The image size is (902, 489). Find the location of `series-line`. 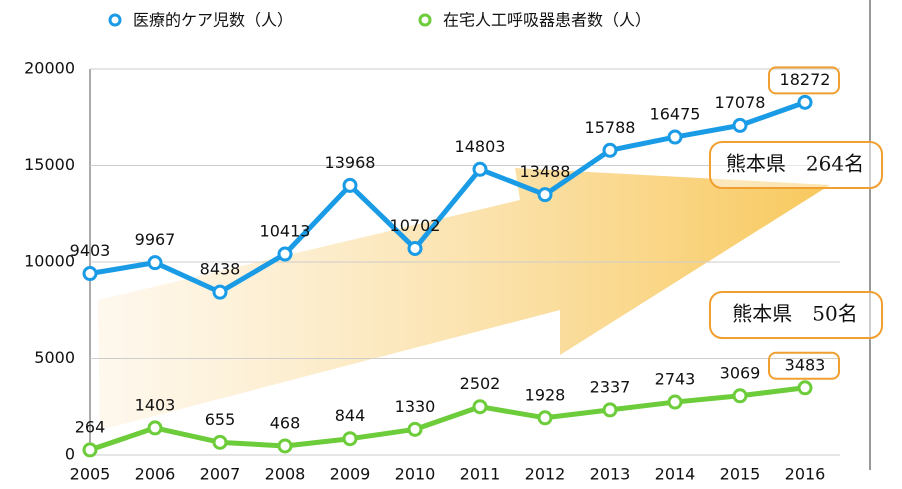

series-line is located at coordinates (447, 419).